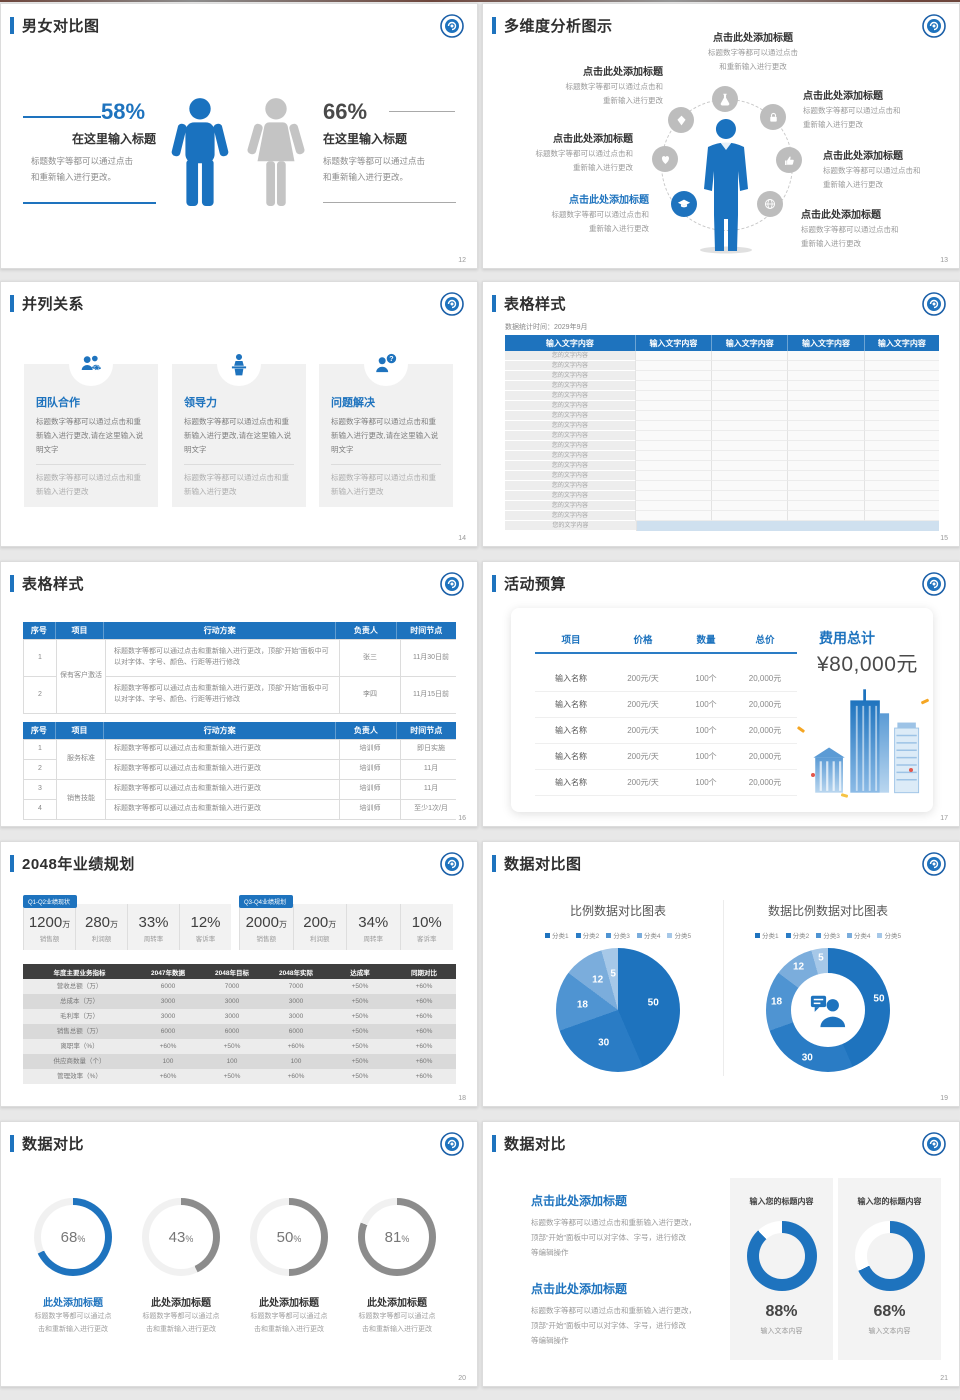 The image size is (960, 1400). What do you see at coordinates (390, 169) in the screenshot?
I see `female-body: 标题数字等都可以通过点击 和重新输入进行更改。` at bounding box center [390, 169].